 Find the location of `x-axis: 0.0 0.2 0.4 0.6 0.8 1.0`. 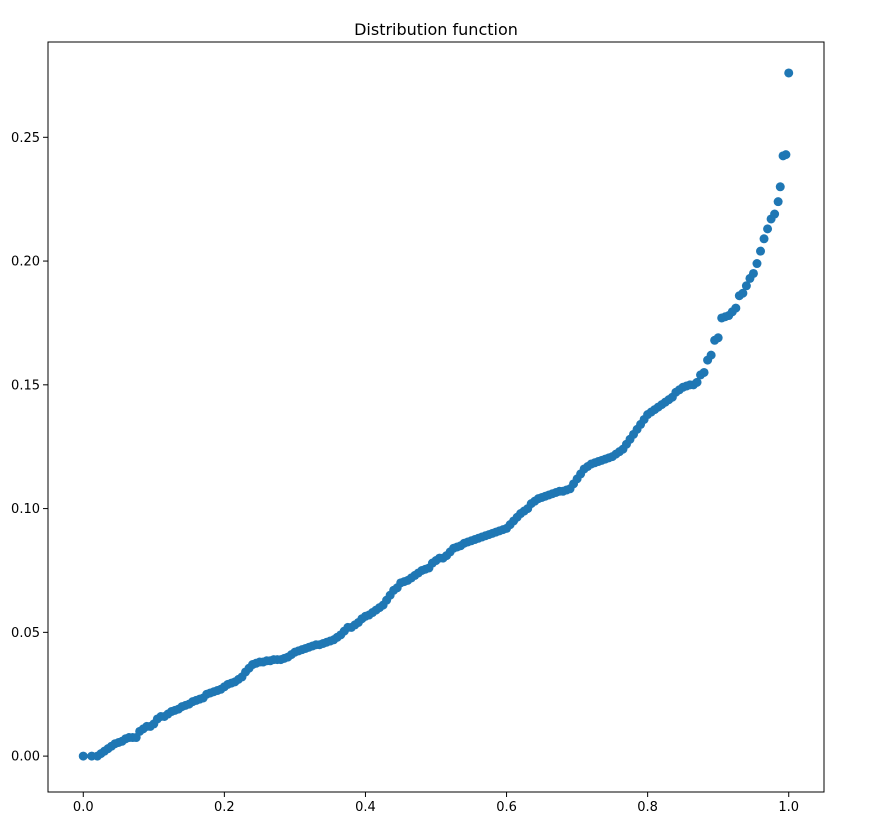

x-axis: 0.0 0.2 0.4 0.6 0.8 1.0 is located at coordinates (436, 803).